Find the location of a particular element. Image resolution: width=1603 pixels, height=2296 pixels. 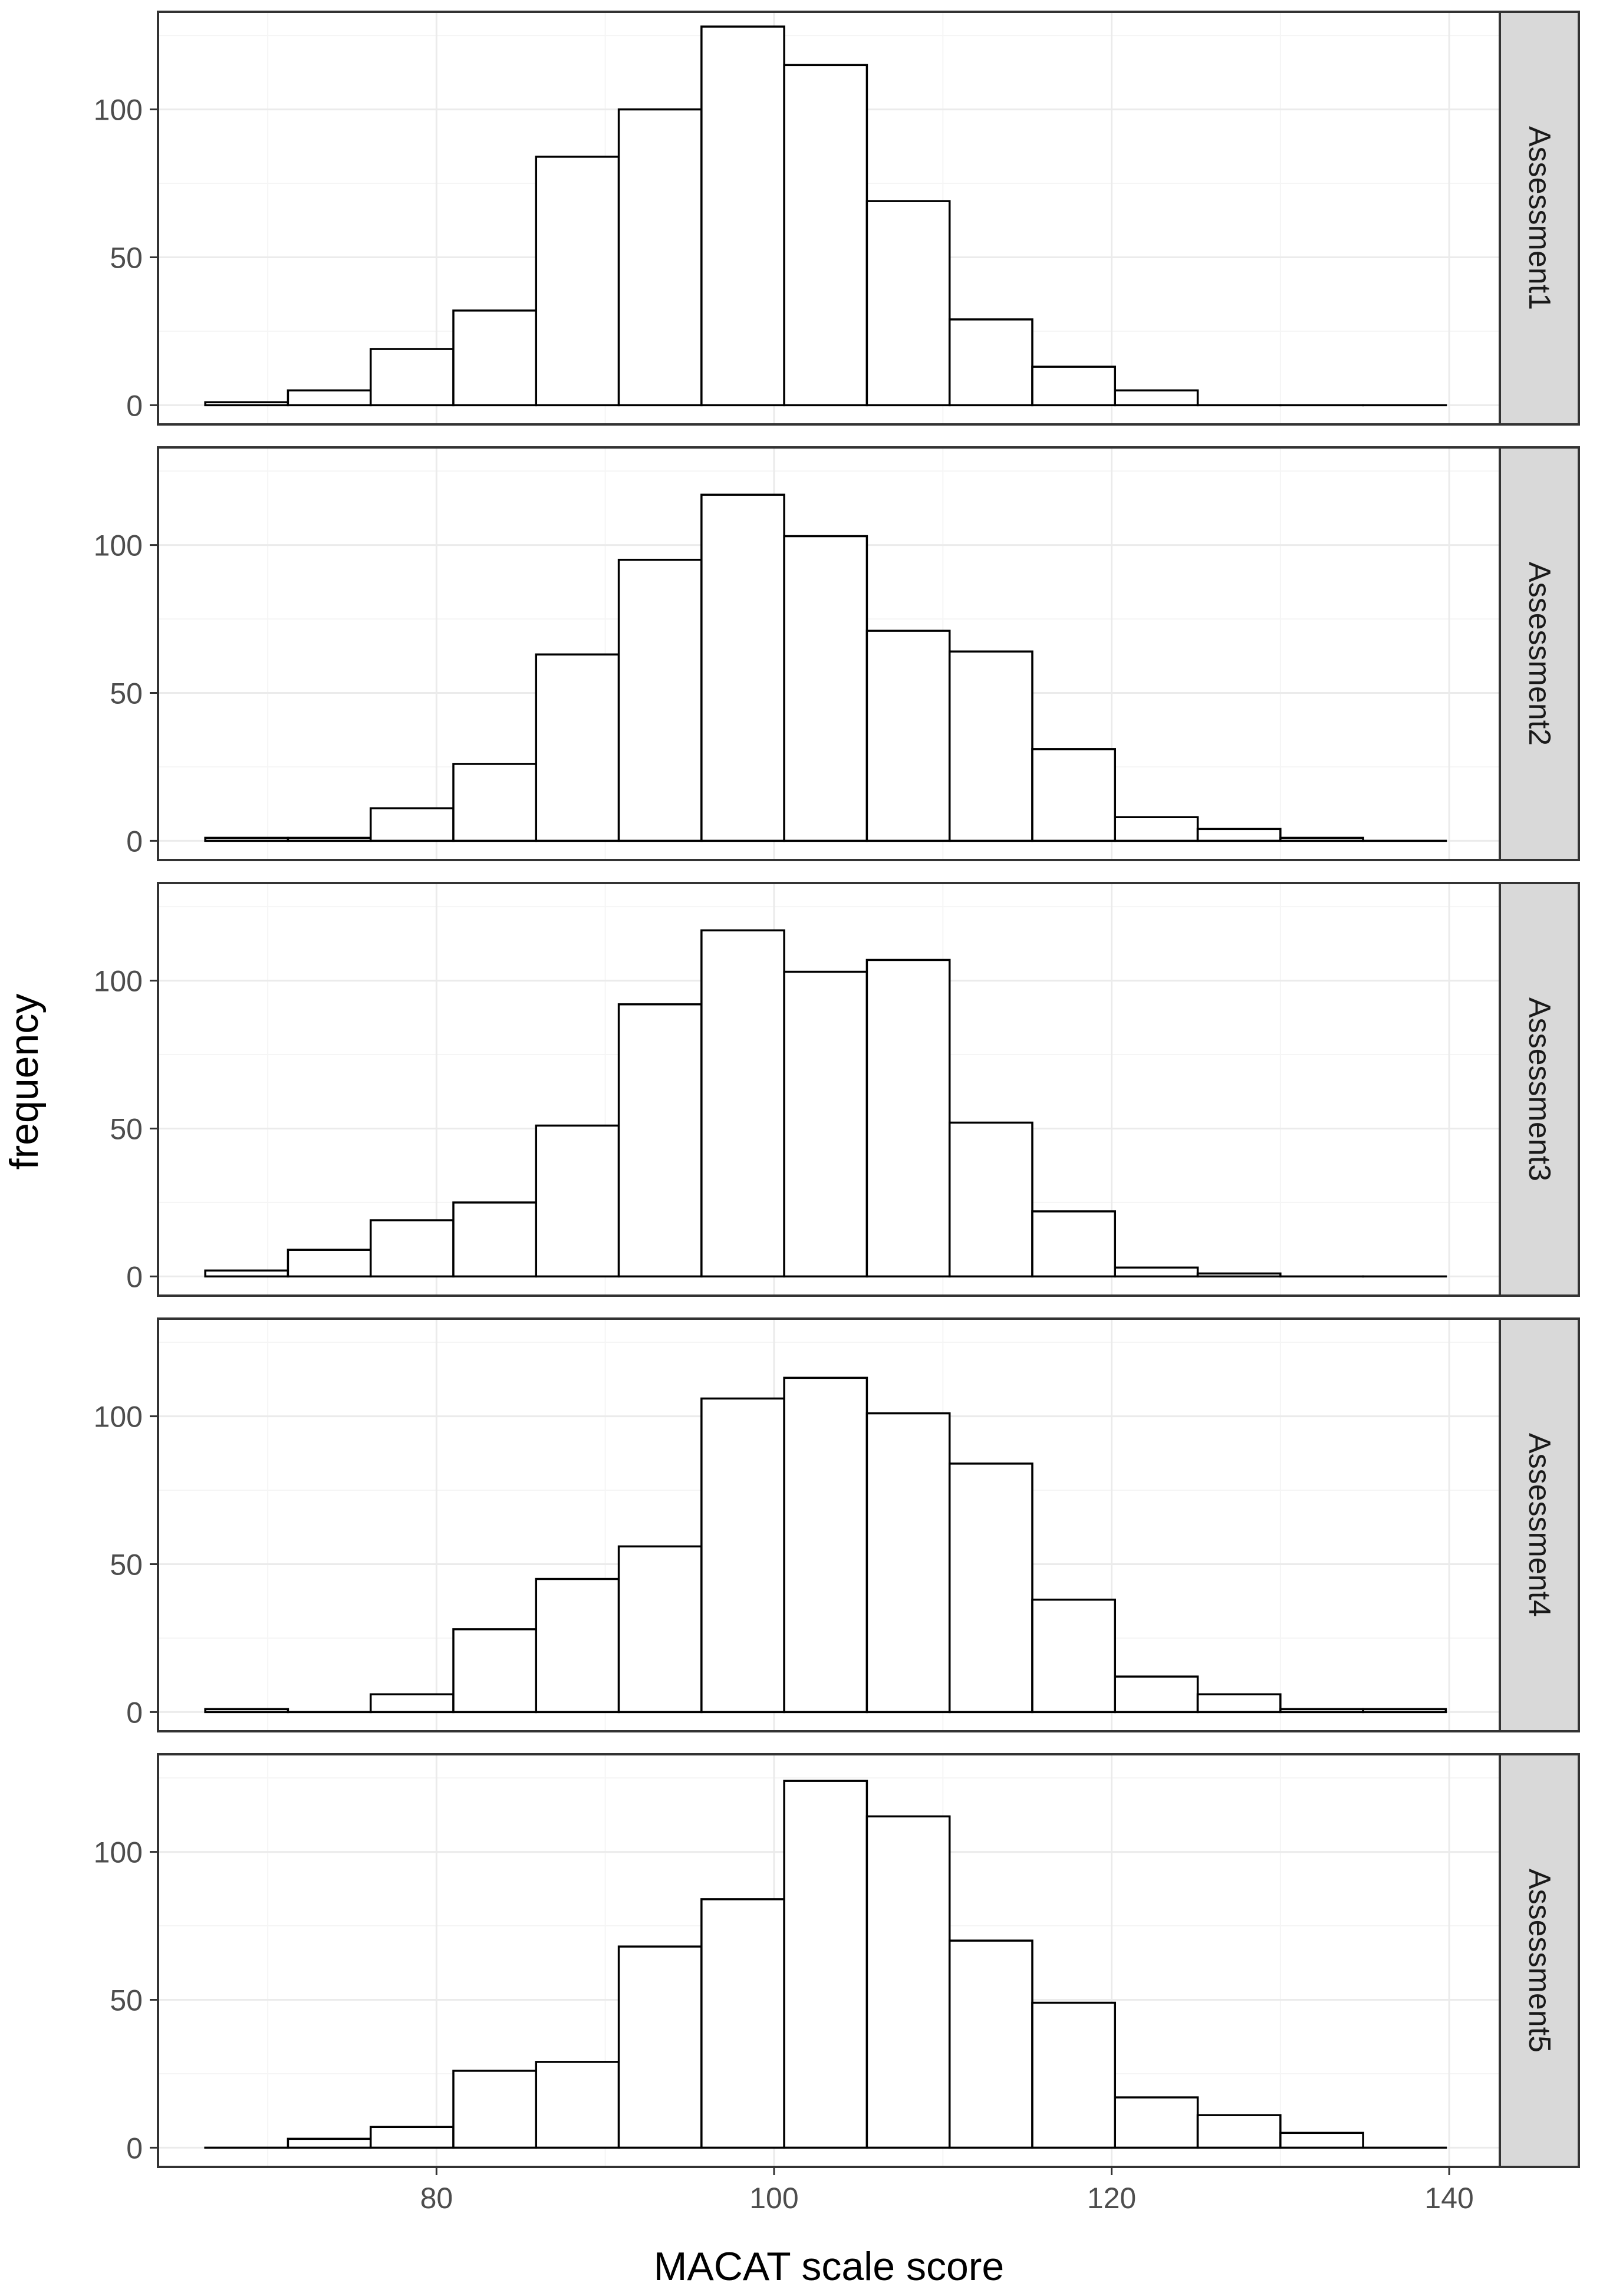

x-axis: 80 100 120 140 is located at coordinates (947, 2191).